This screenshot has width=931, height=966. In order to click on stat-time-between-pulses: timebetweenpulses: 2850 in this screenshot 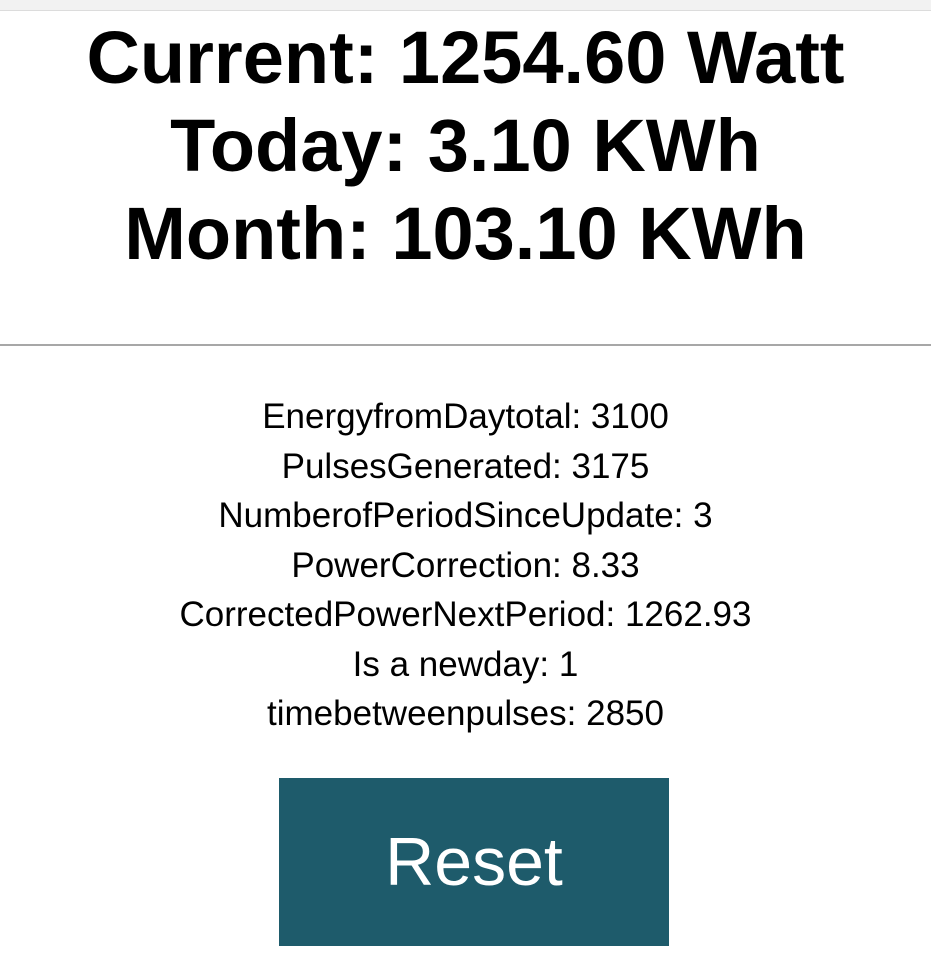, I will do `click(465, 713)`.